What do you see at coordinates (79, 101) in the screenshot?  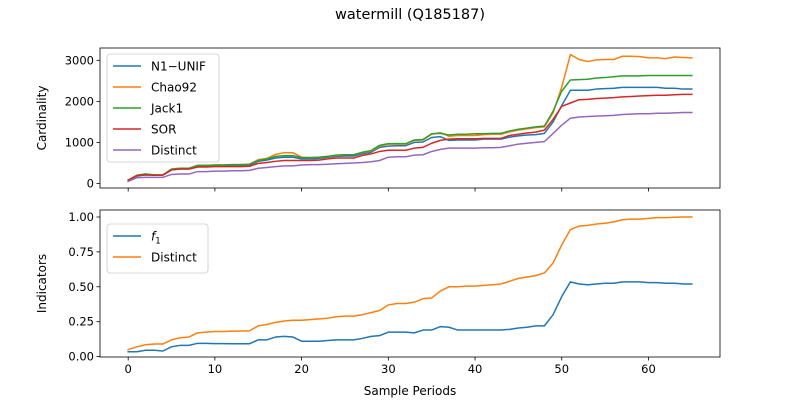 I see `y-tick-label: 2000` at bounding box center [79, 101].